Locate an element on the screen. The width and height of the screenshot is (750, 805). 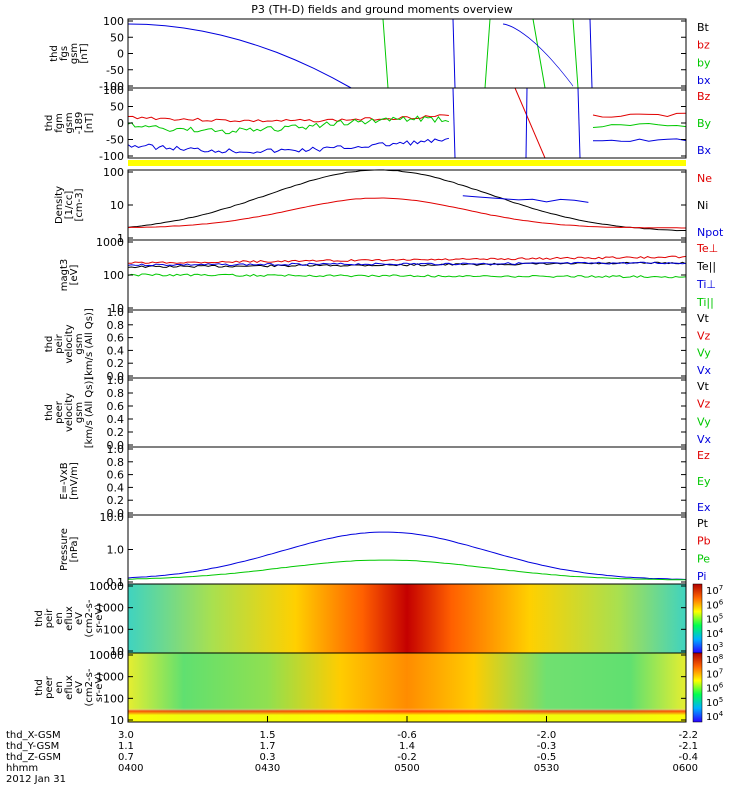
y-axis-label-line: [nT] is located at coordinates (89, 123).